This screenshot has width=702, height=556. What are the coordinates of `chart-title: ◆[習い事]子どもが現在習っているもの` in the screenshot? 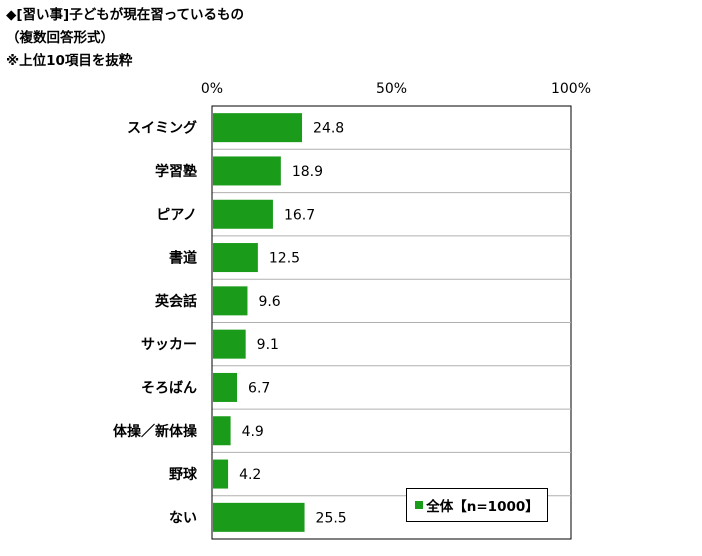 It's located at (125, 15).